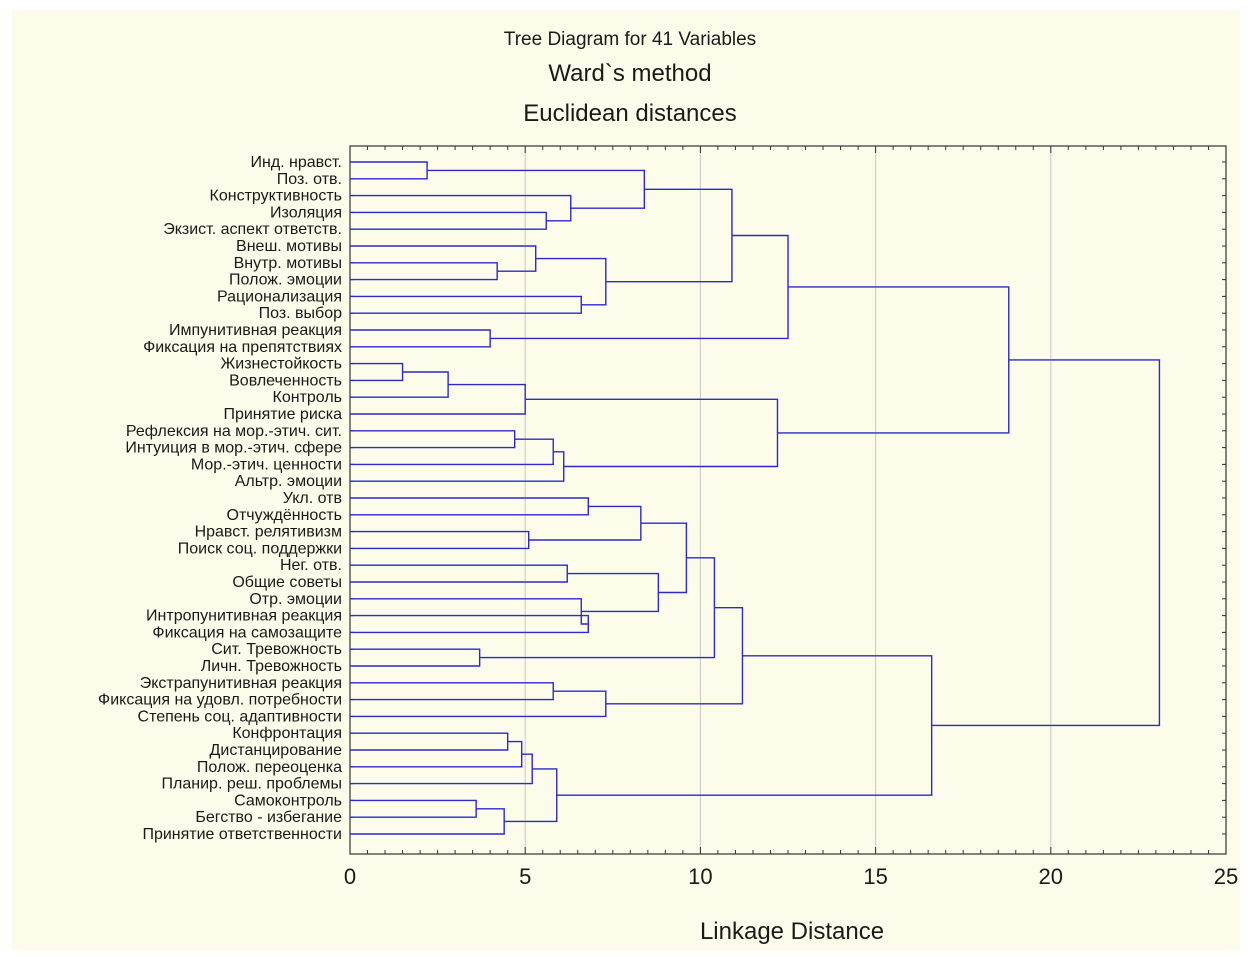  I want to click on leaf-label: Общие советы, so click(287, 582).